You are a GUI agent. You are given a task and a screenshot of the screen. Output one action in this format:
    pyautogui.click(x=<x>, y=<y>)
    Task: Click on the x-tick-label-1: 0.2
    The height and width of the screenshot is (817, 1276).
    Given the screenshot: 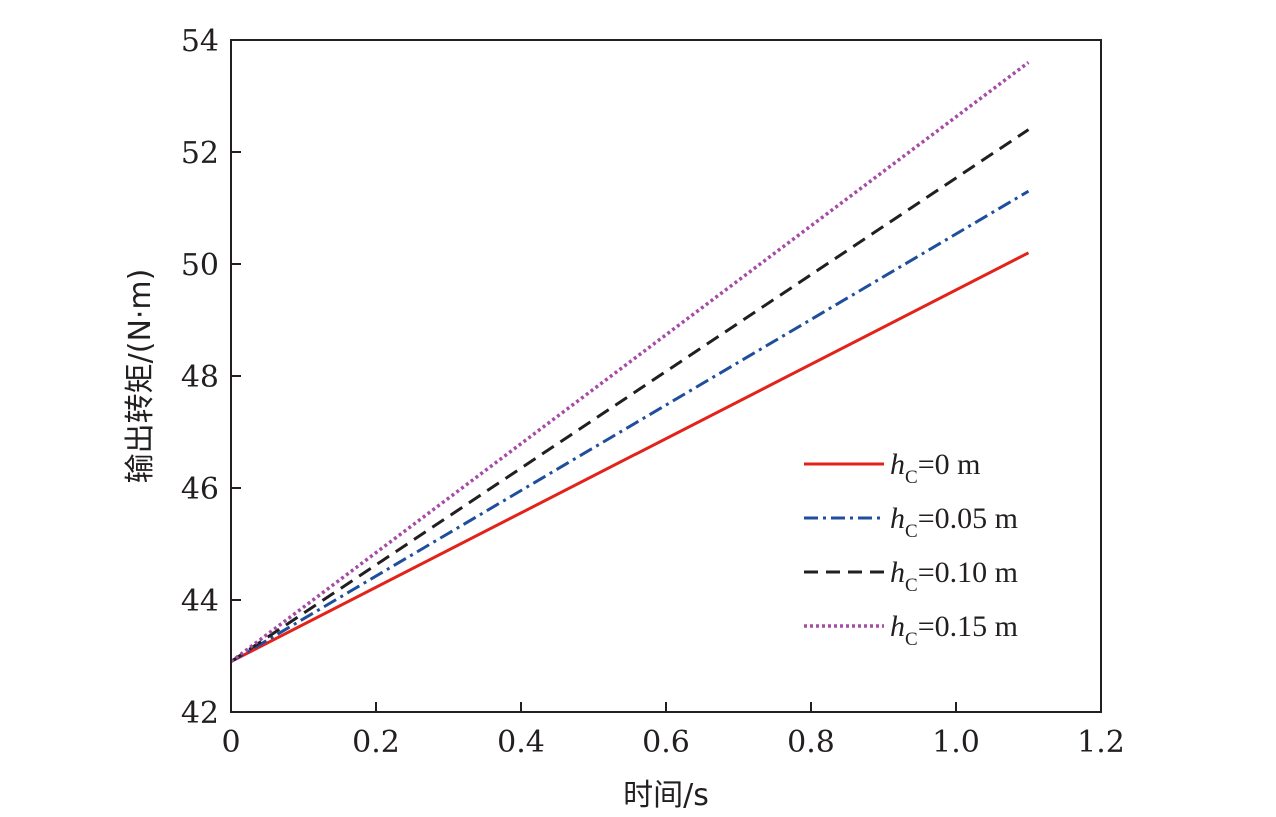 What is the action you would take?
    pyautogui.click(x=376, y=742)
    